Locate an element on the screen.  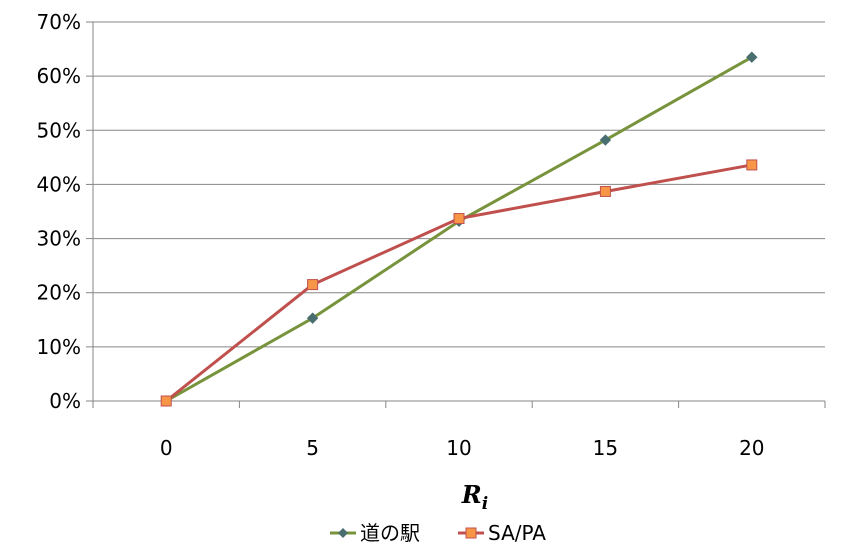
x-tick-label: 15 is located at coordinates (605, 448).